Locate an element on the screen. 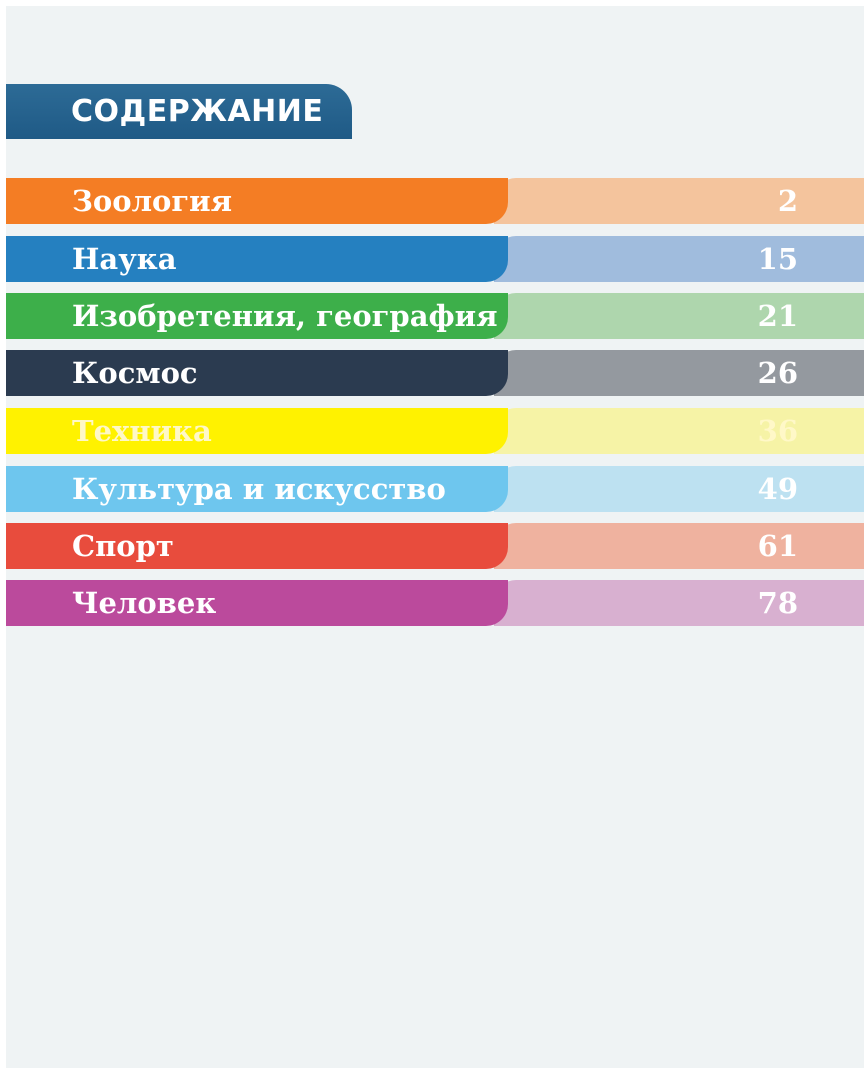 The width and height of the screenshot is (864, 1071). contents-title-tab: СОДЕРЖАНИЕ is located at coordinates (179, 111).